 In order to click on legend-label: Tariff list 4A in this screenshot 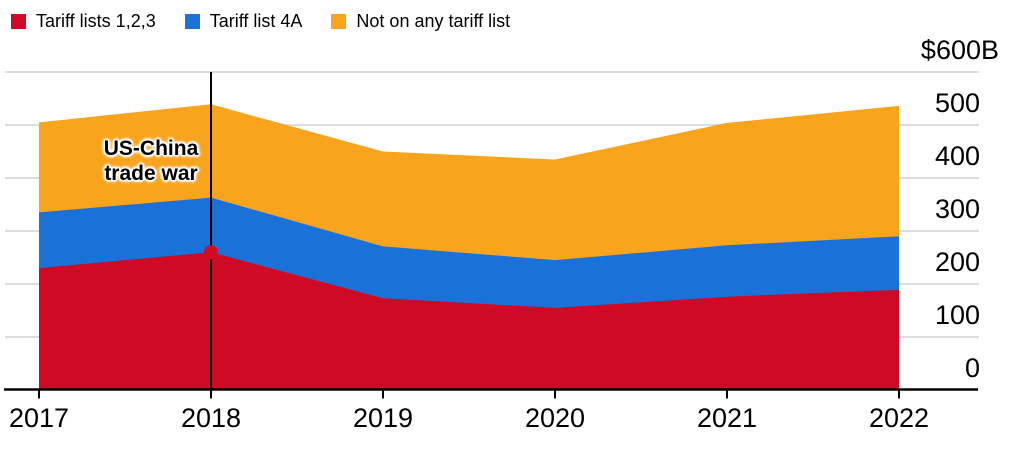, I will do `click(256, 21)`.